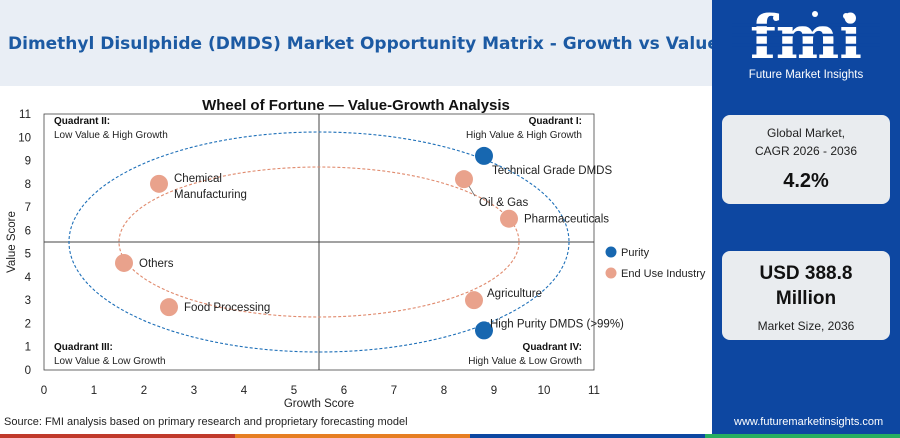 The width and height of the screenshot is (900, 438). What do you see at coordinates (587, 436) in the screenshot?
I see `footer-bar-navy` at bounding box center [587, 436].